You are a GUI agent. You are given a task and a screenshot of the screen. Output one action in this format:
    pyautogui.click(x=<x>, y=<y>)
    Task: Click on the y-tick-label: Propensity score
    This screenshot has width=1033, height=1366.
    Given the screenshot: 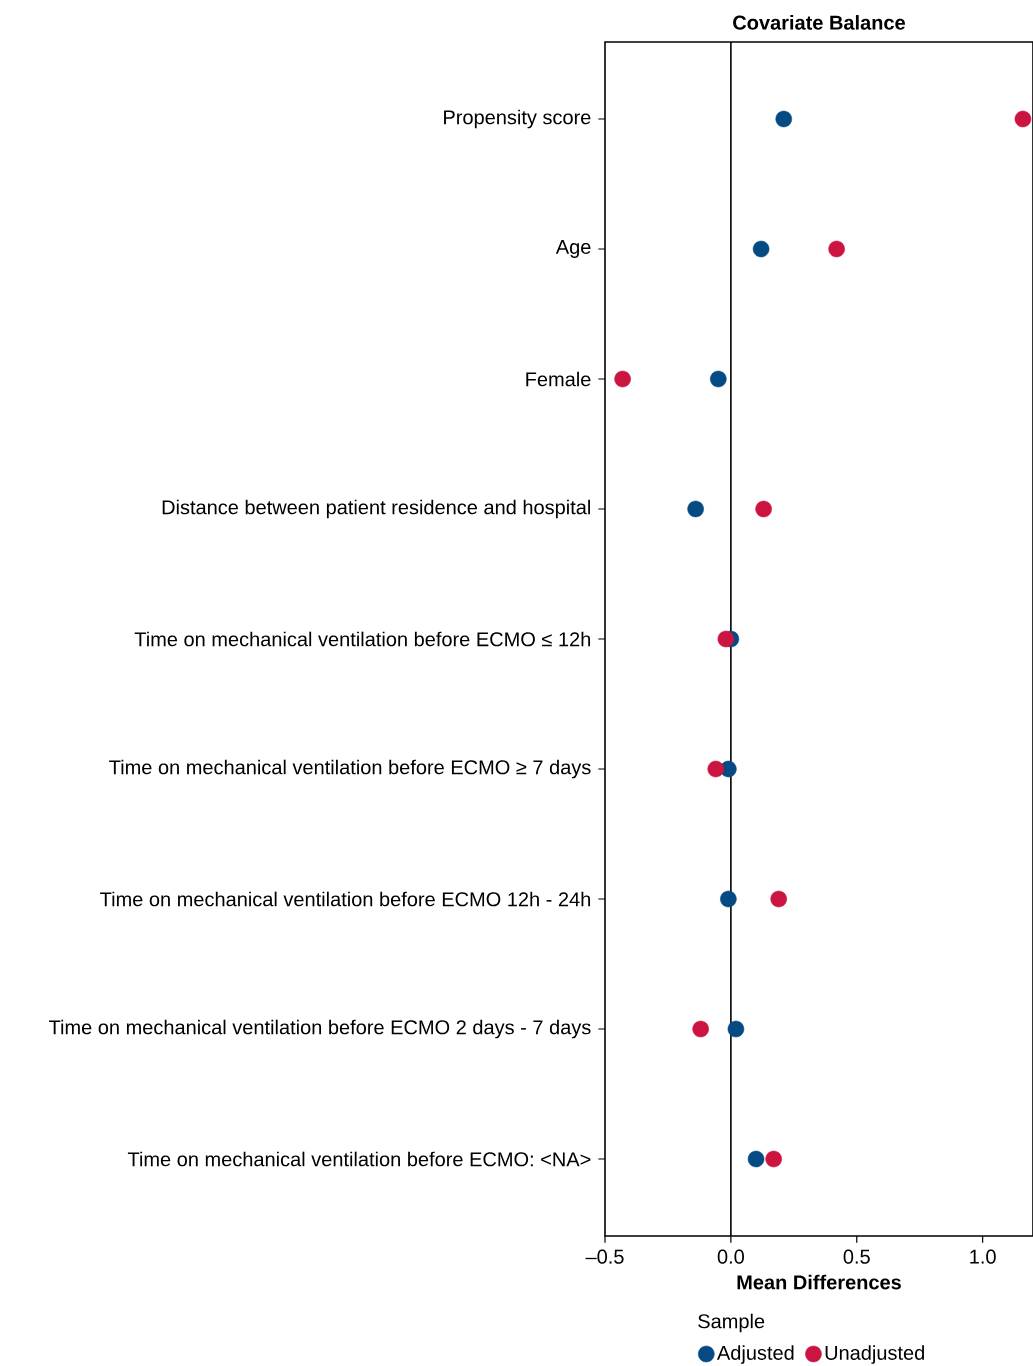 What is the action you would take?
    pyautogui.click(x=517, y=119)
    